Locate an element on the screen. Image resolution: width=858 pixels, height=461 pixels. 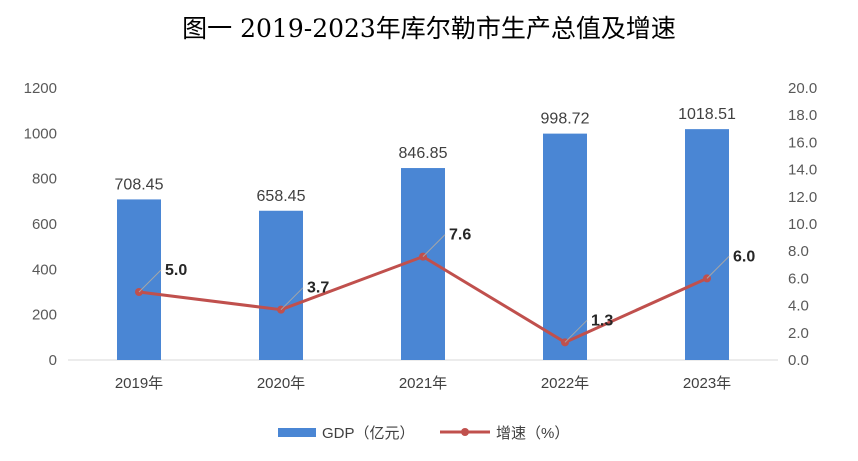
category-label: 2020年 is located at coordinates (281, 383).